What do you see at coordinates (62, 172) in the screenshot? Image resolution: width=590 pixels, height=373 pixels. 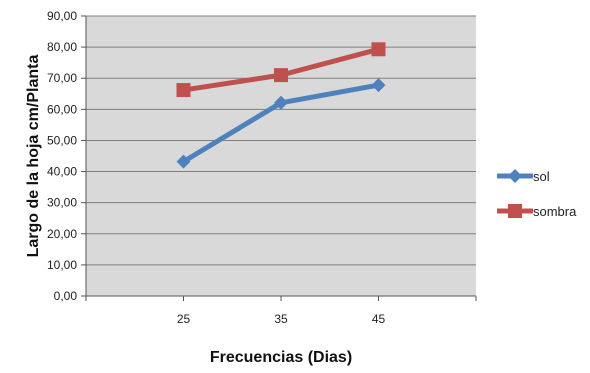 I see `y-tick-label: 40,00` at bounding box center [62, 172].